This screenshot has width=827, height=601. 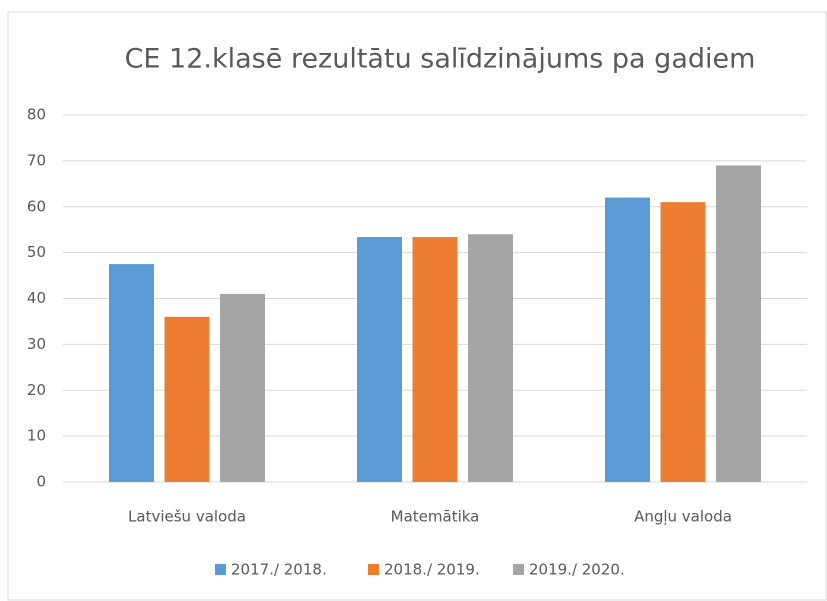 What do you see at coordinates (36, 390) in the screenshot?
I see `y-tick-label: 20` at bounding box center [36, 390].